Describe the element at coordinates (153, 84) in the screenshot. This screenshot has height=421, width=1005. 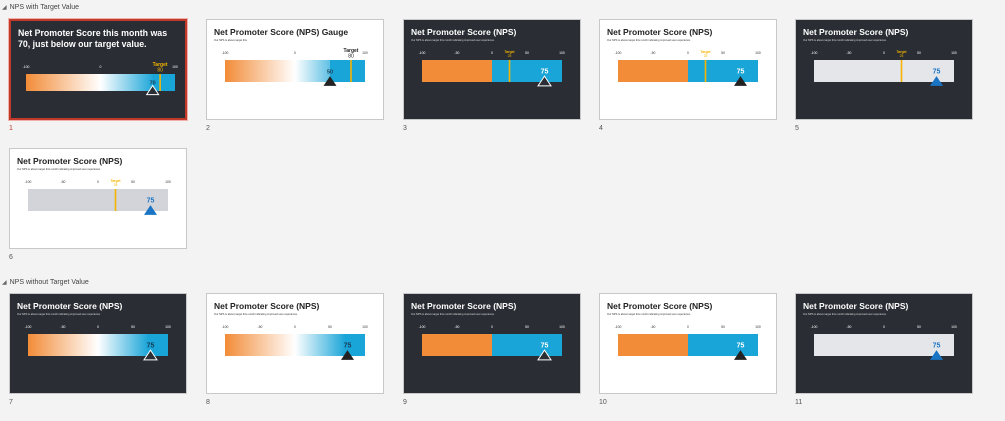
I see `value-label: 70` at that location.